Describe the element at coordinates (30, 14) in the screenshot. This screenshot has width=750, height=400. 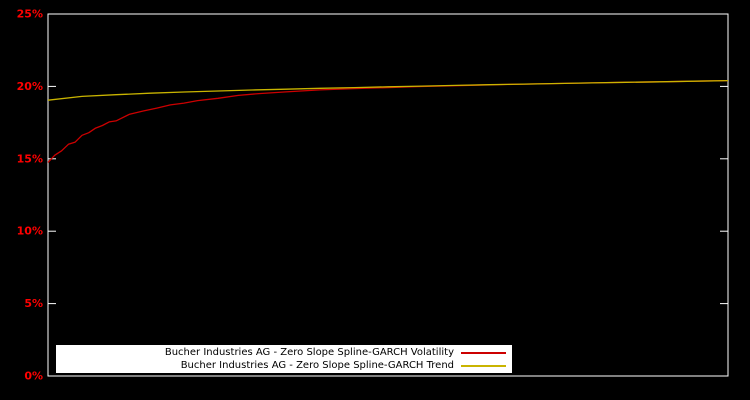
I see `y-axis-tick-label: 25%` at that location.